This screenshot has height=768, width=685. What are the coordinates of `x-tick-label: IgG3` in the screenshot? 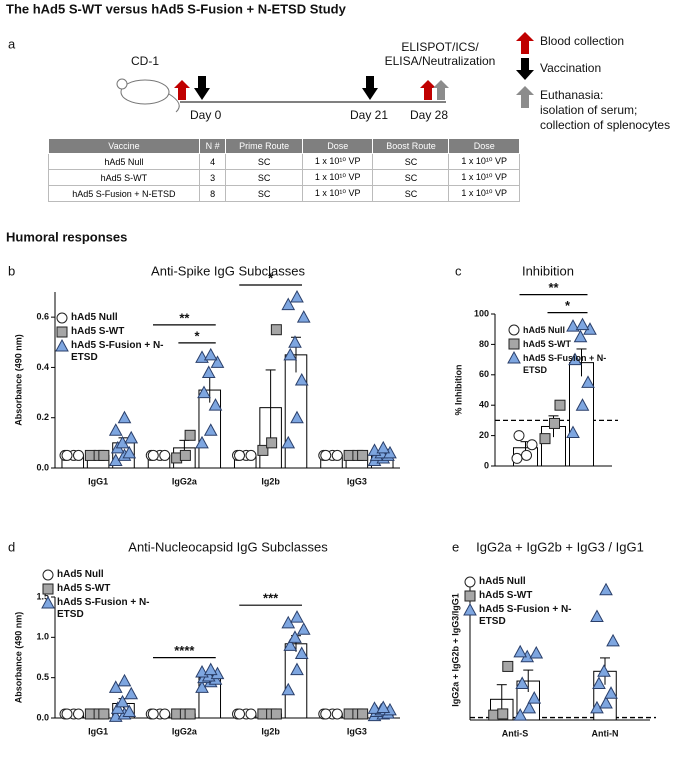 It's located at (357, 481).